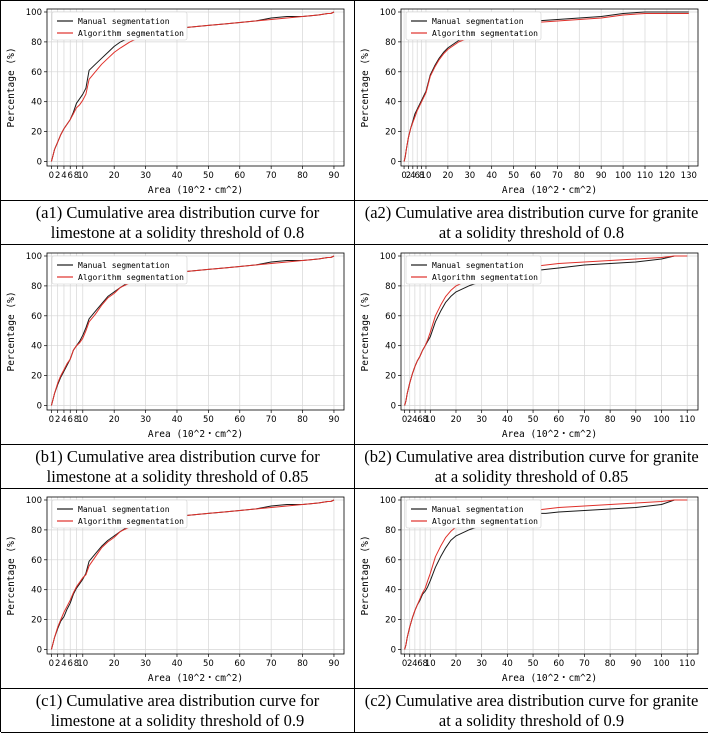 This screenshot has width=708, height=733. I want to click on x-tick-label: 30, so click(145, 176).